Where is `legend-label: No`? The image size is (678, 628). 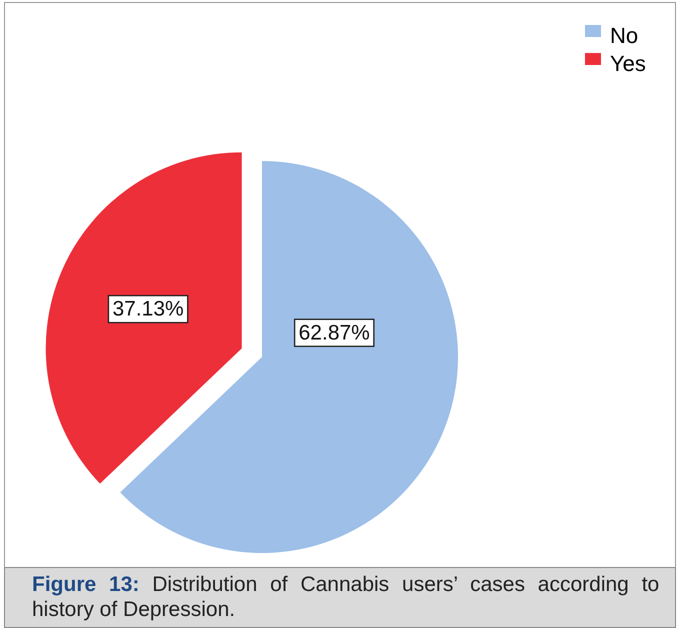
legend-label: No is located at coordinates (624, 35).